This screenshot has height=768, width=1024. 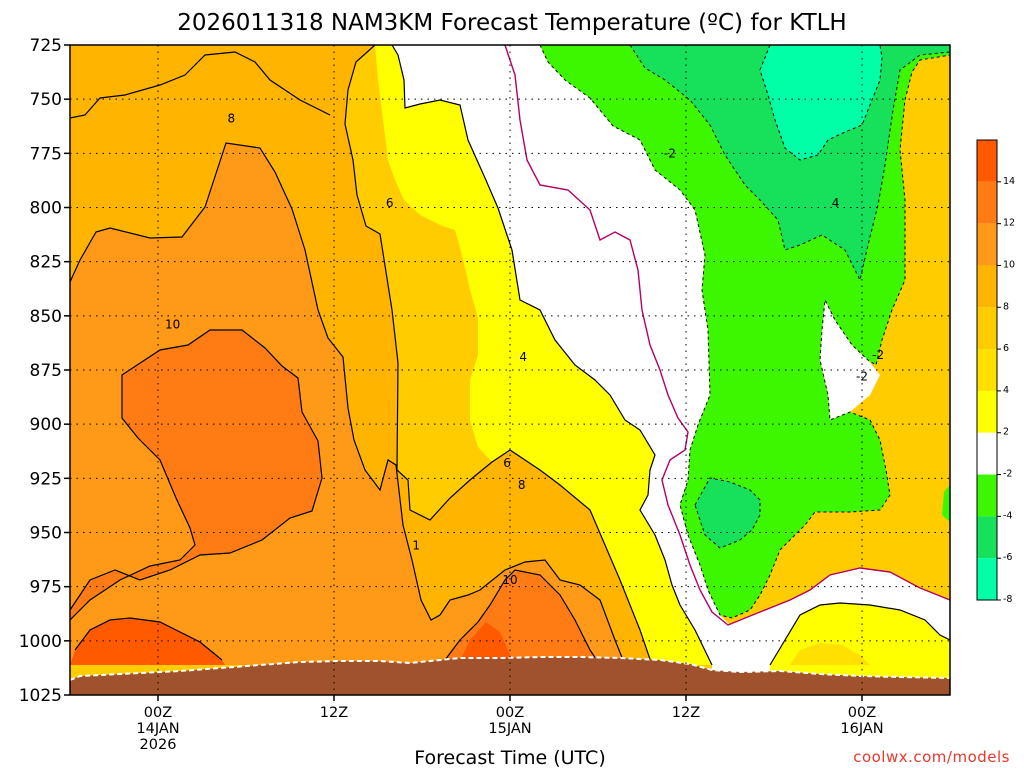 What do you see at coordinates (40, 696) in the screenshot?
I see `y-tick-label: 1025` at bounding box center [40, 696].